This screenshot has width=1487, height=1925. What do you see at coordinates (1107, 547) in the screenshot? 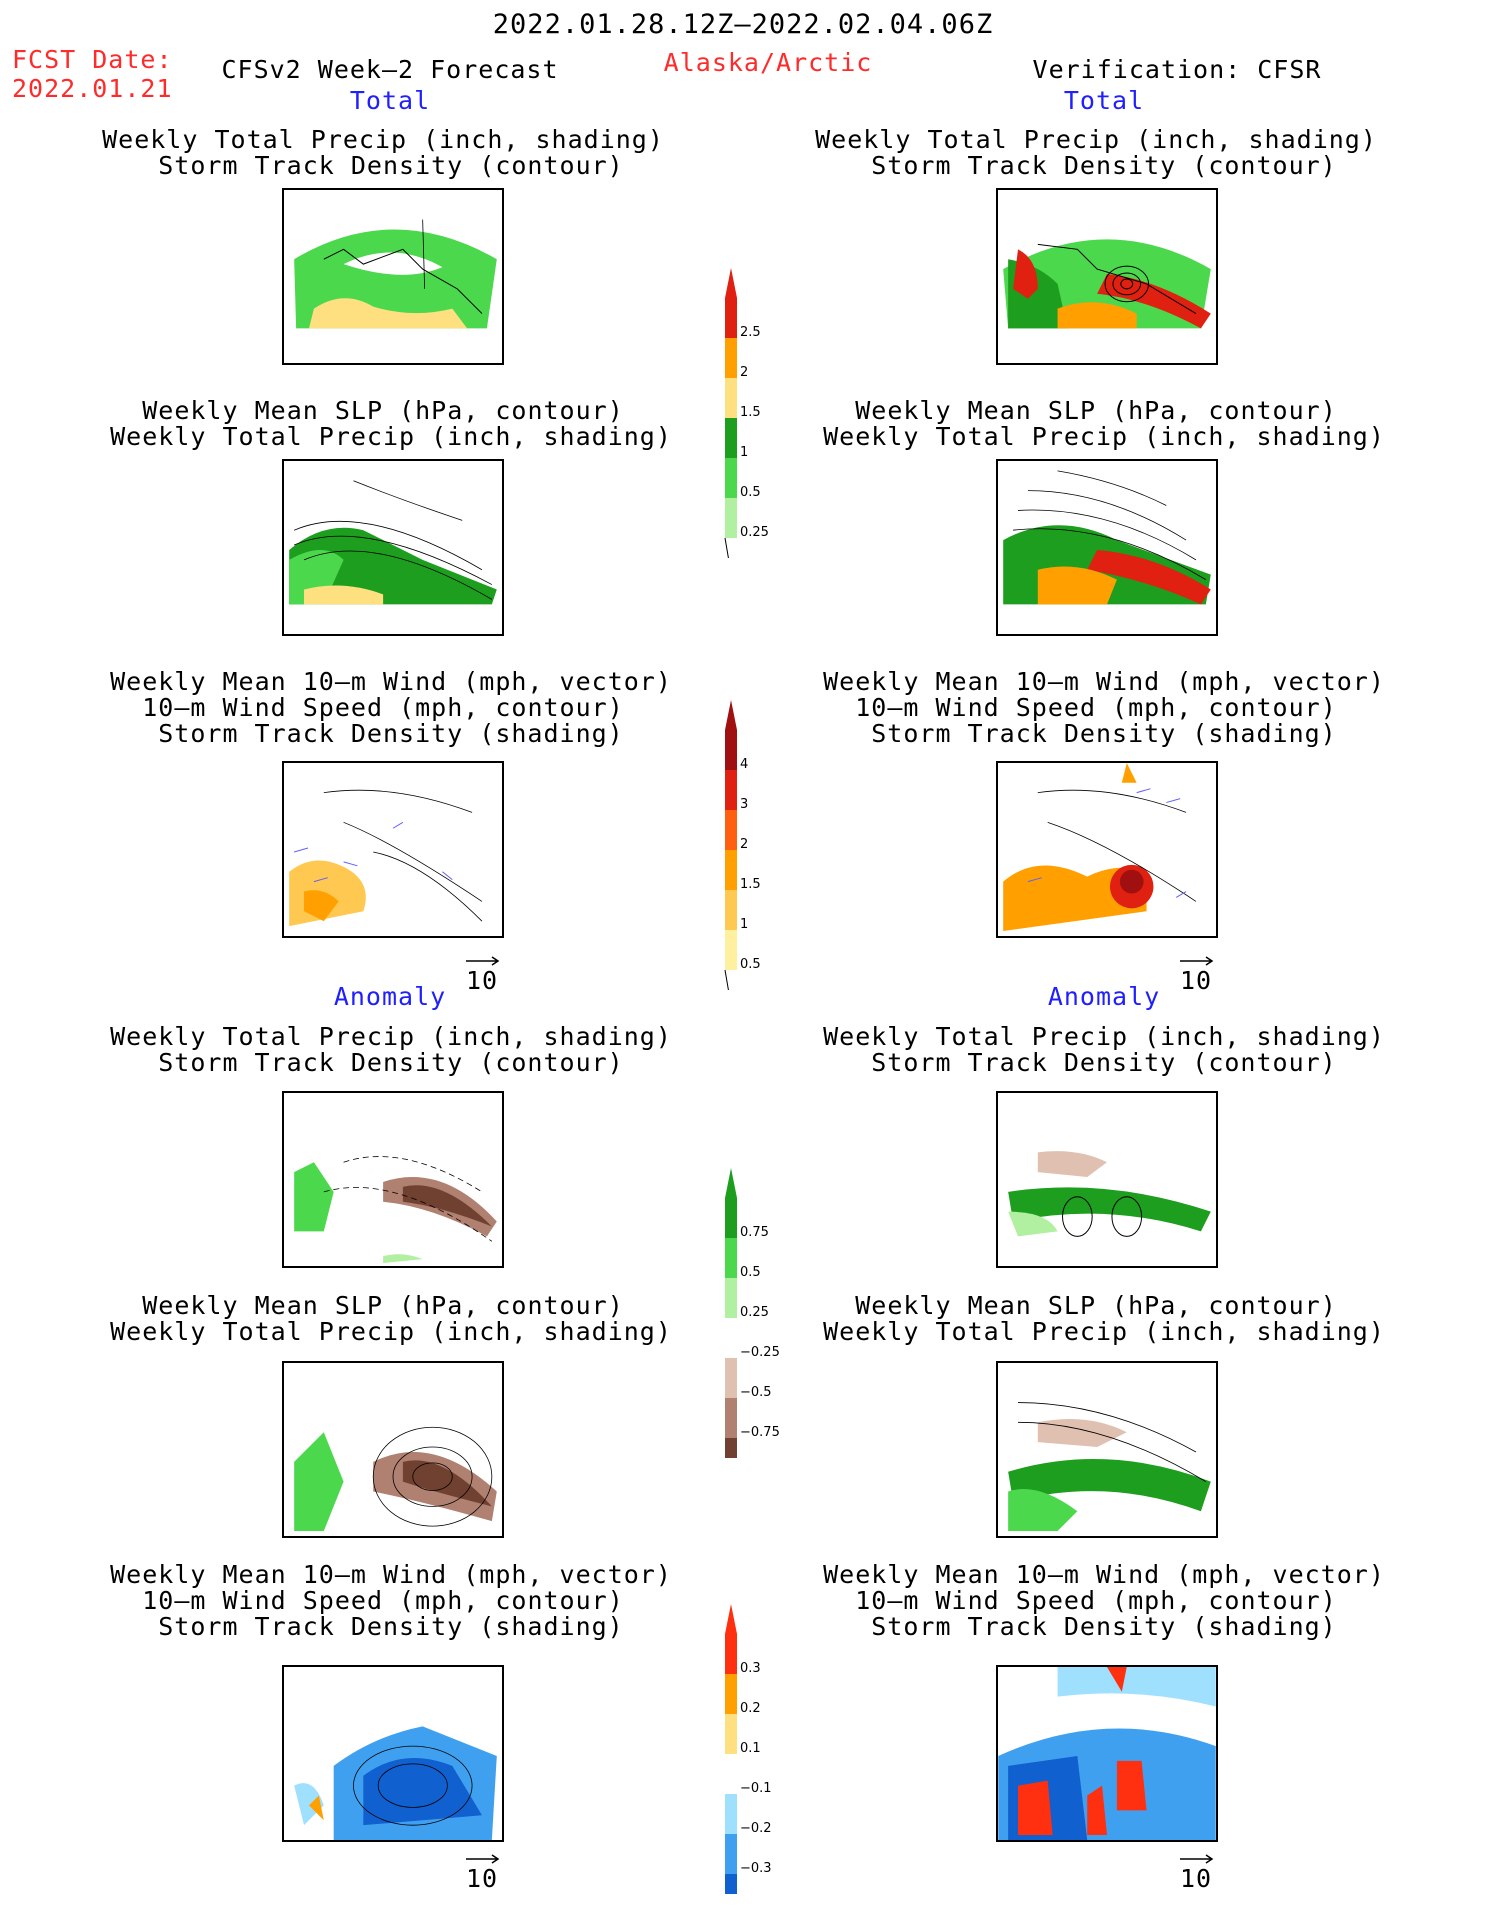
I see `map-total-slp-precip-verification` at bounding box center [1107, 547].